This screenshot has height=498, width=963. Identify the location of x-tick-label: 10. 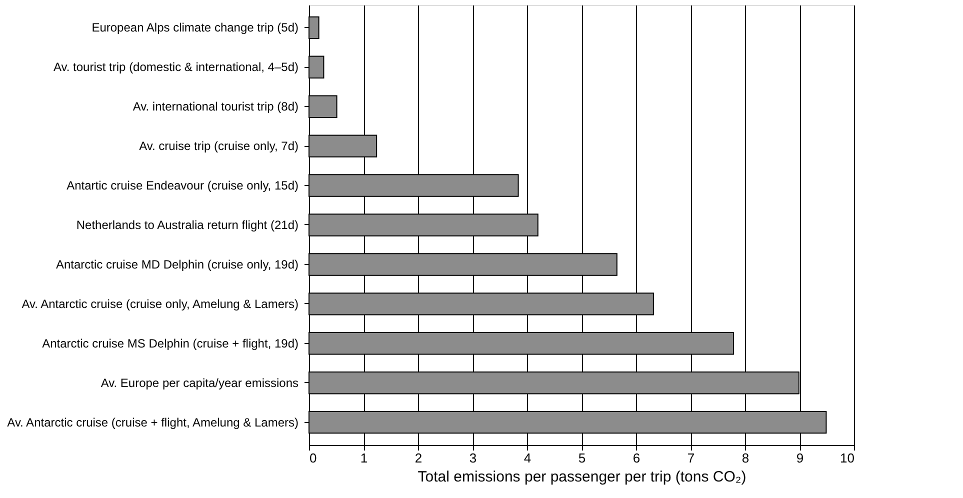
(847, 458).